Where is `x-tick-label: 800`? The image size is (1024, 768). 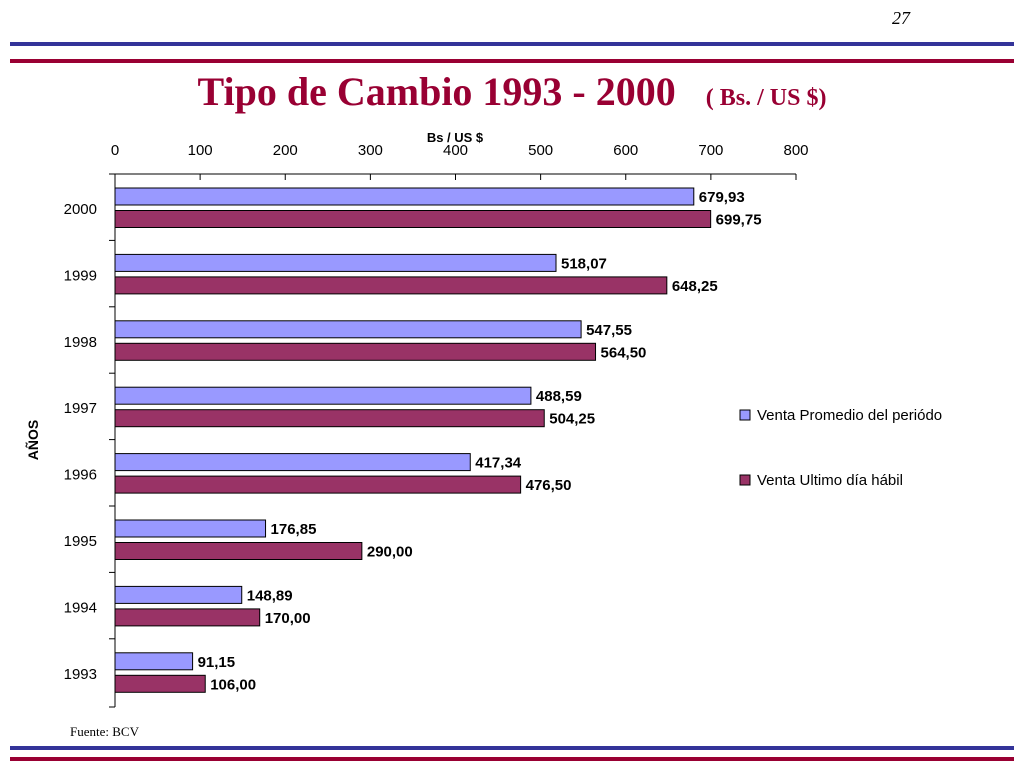
x-tick-label: 800 is located at coordinates (795, 150).